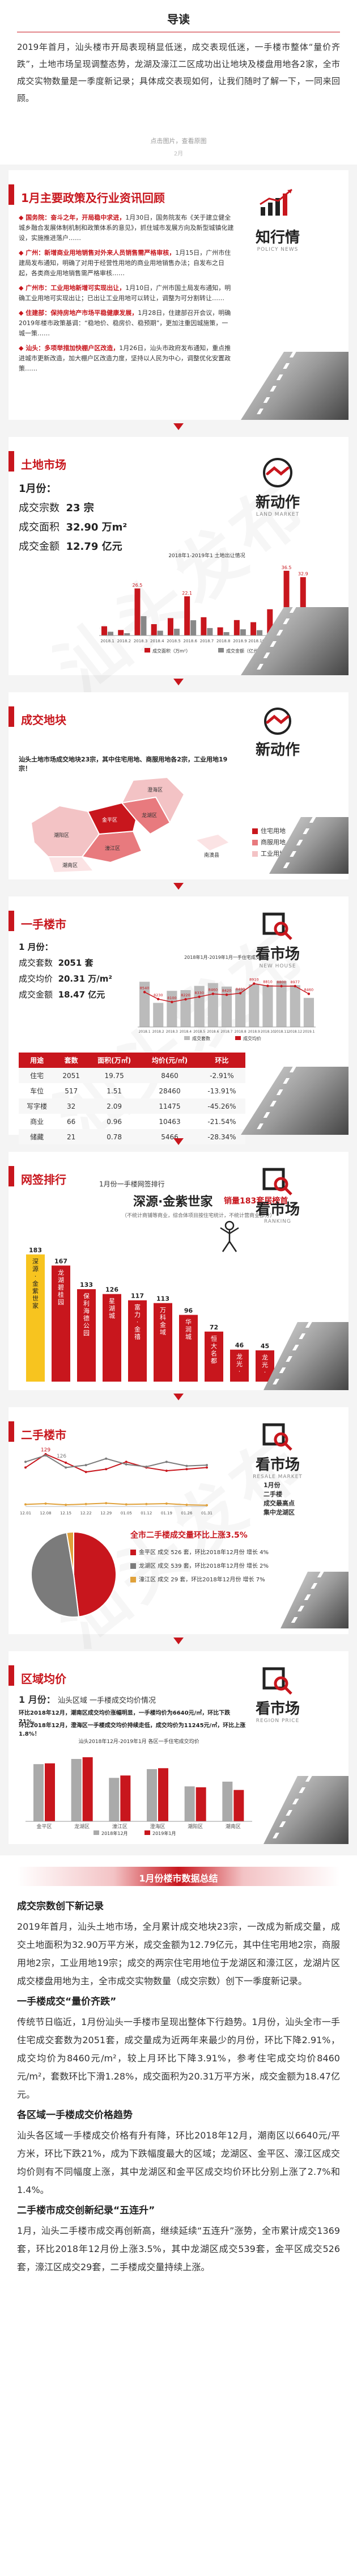  I want to click on stat-row: 成交金额 18.47 亿元, so click(81, 995).